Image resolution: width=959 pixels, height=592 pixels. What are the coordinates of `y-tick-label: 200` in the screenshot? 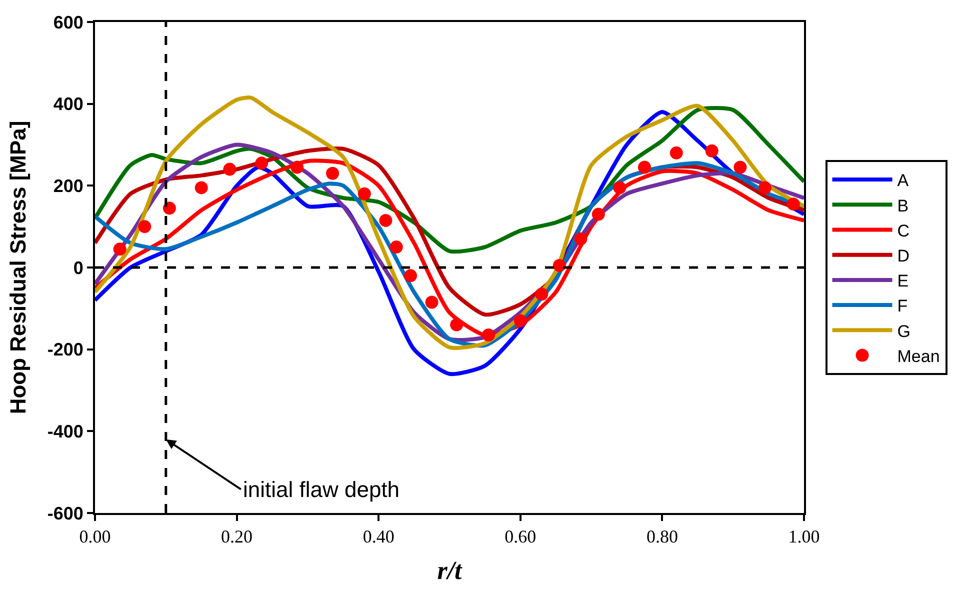 It's located at (68, 186).